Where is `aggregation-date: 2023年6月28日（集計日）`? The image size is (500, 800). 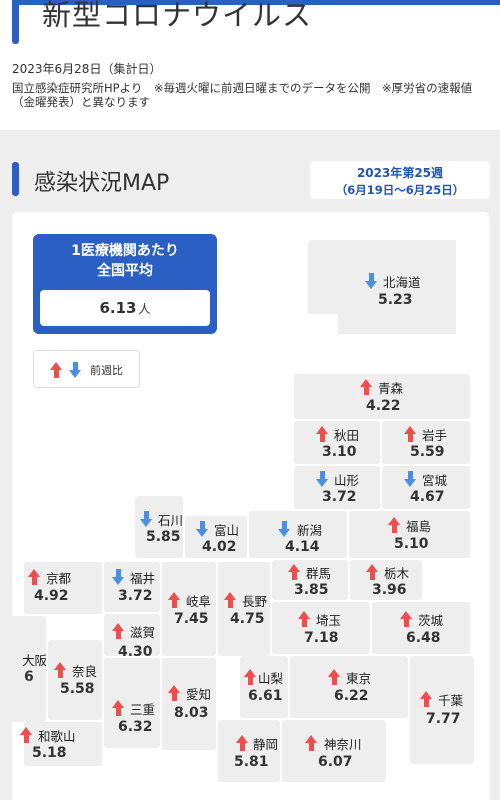 aggregation-date: 2023年6月28日（集計日） is located at coordinates (87, 69).